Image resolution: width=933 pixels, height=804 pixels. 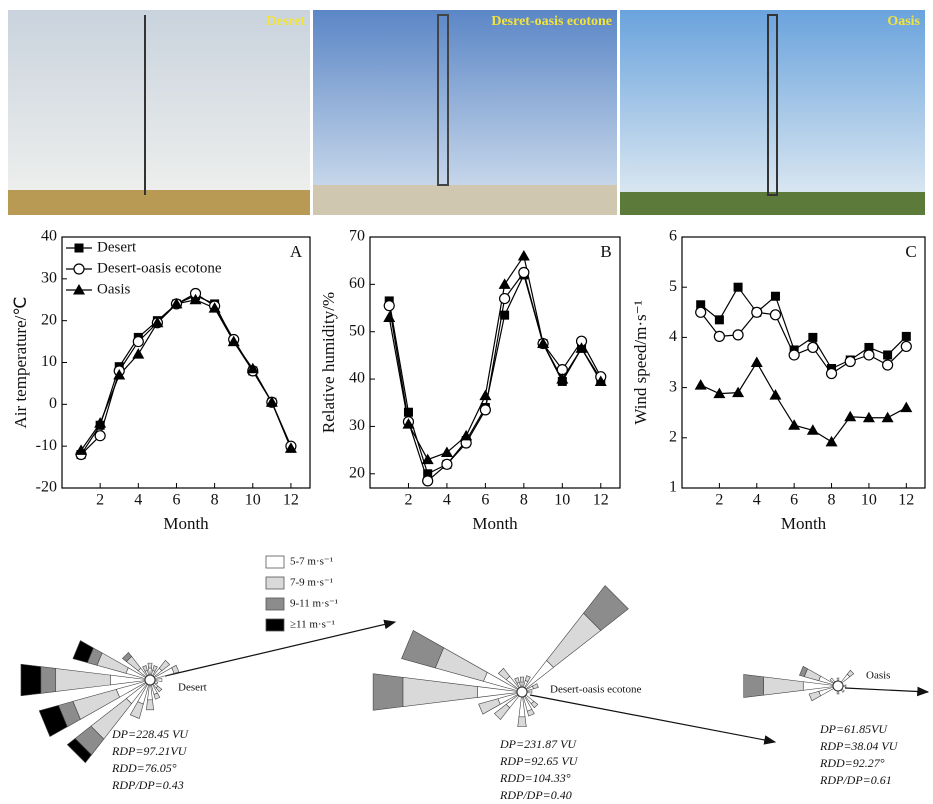 I want to click on legend-label: Desert, so click(x=117, y=247).